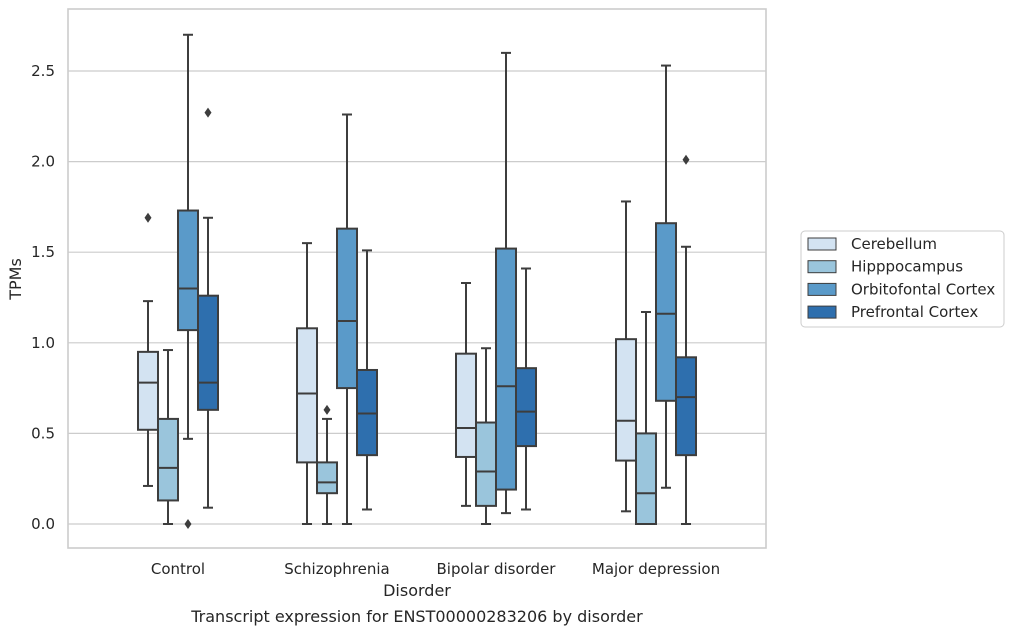 The height and width of the screenshot is (634, 1014). What do you see at coordinates (178, 569) in the screenshot?
I see `x-tick-label: Control` at bounding box center [178, 569].